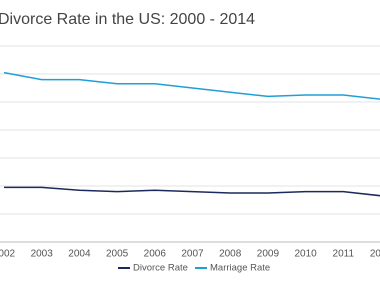 The width and height of the screenshot is (380, 290). What do you see at coordinates (344, 254) in the screenshot?
I see `x-tick-label: 2011` at bounding box center [344, 254].